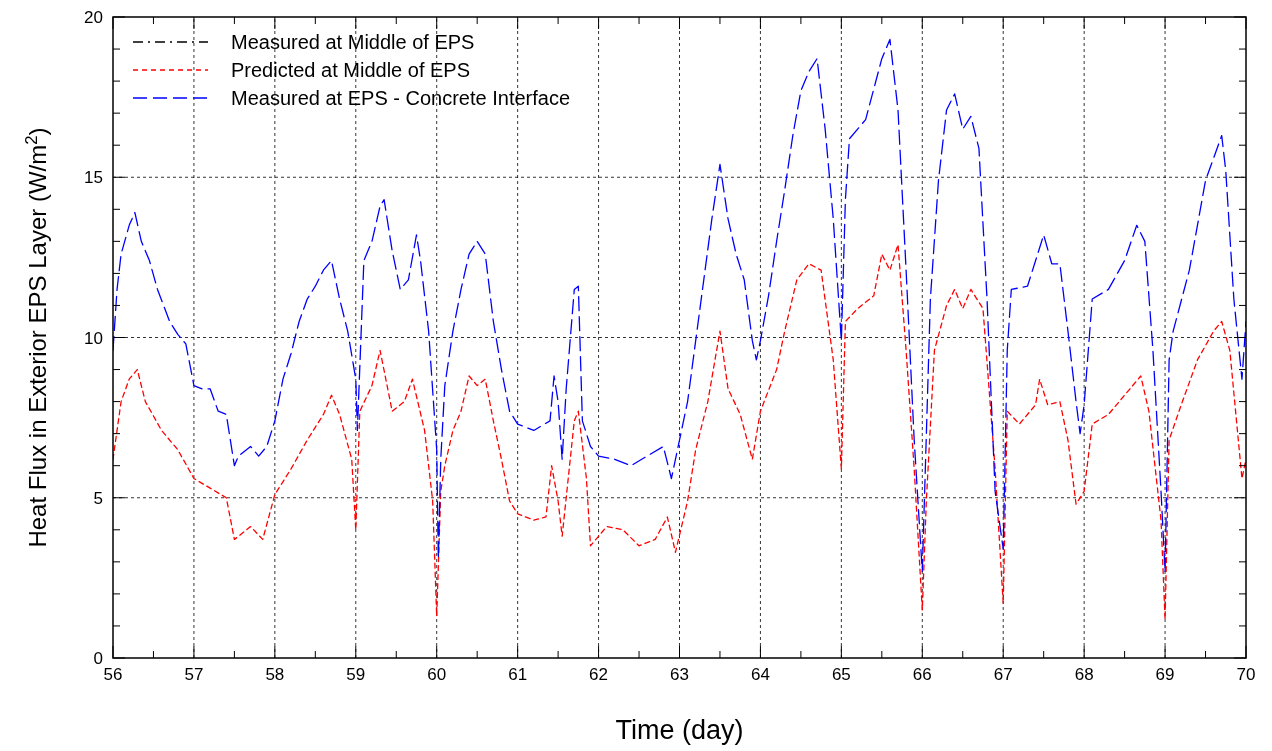 Image resolution: width=1272 pixels, height=751 pixels. Describe the element at coordinates (351, 70) in the screenshot. I see `legend-label: Predicted at Middle of EPS` at that location.